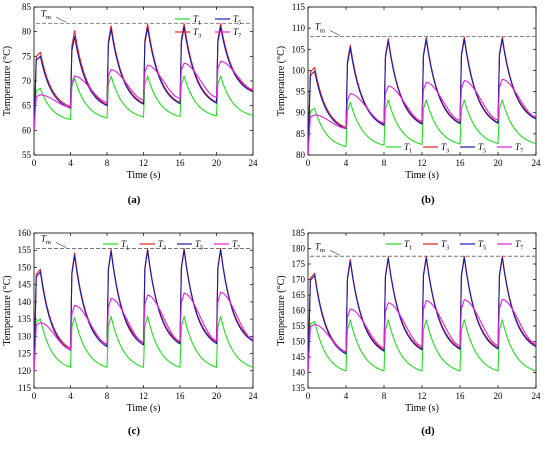 The image size is (550, 457). Describe the element at coordinates (27, 130) in the screenshot. I see `y-tick-label: 60` at that location.